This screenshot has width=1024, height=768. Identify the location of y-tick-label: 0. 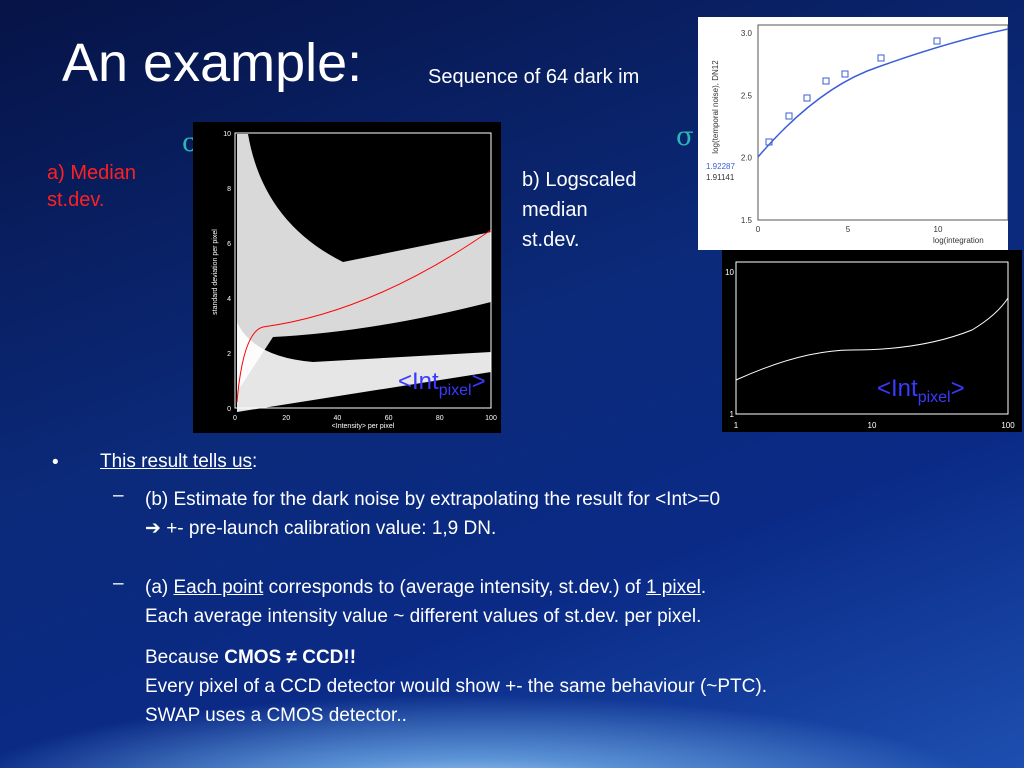
(229, 409).